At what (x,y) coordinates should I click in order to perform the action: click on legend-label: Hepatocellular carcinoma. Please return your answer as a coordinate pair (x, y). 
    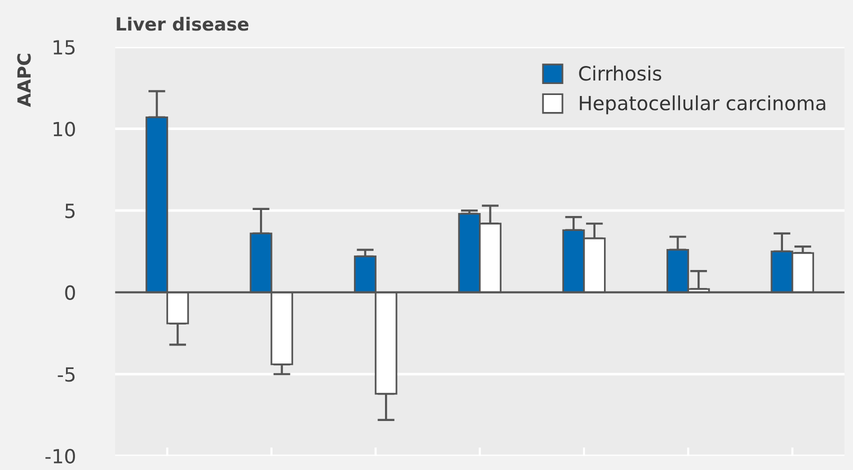
    Looking at the image, I should click on (703, 104).